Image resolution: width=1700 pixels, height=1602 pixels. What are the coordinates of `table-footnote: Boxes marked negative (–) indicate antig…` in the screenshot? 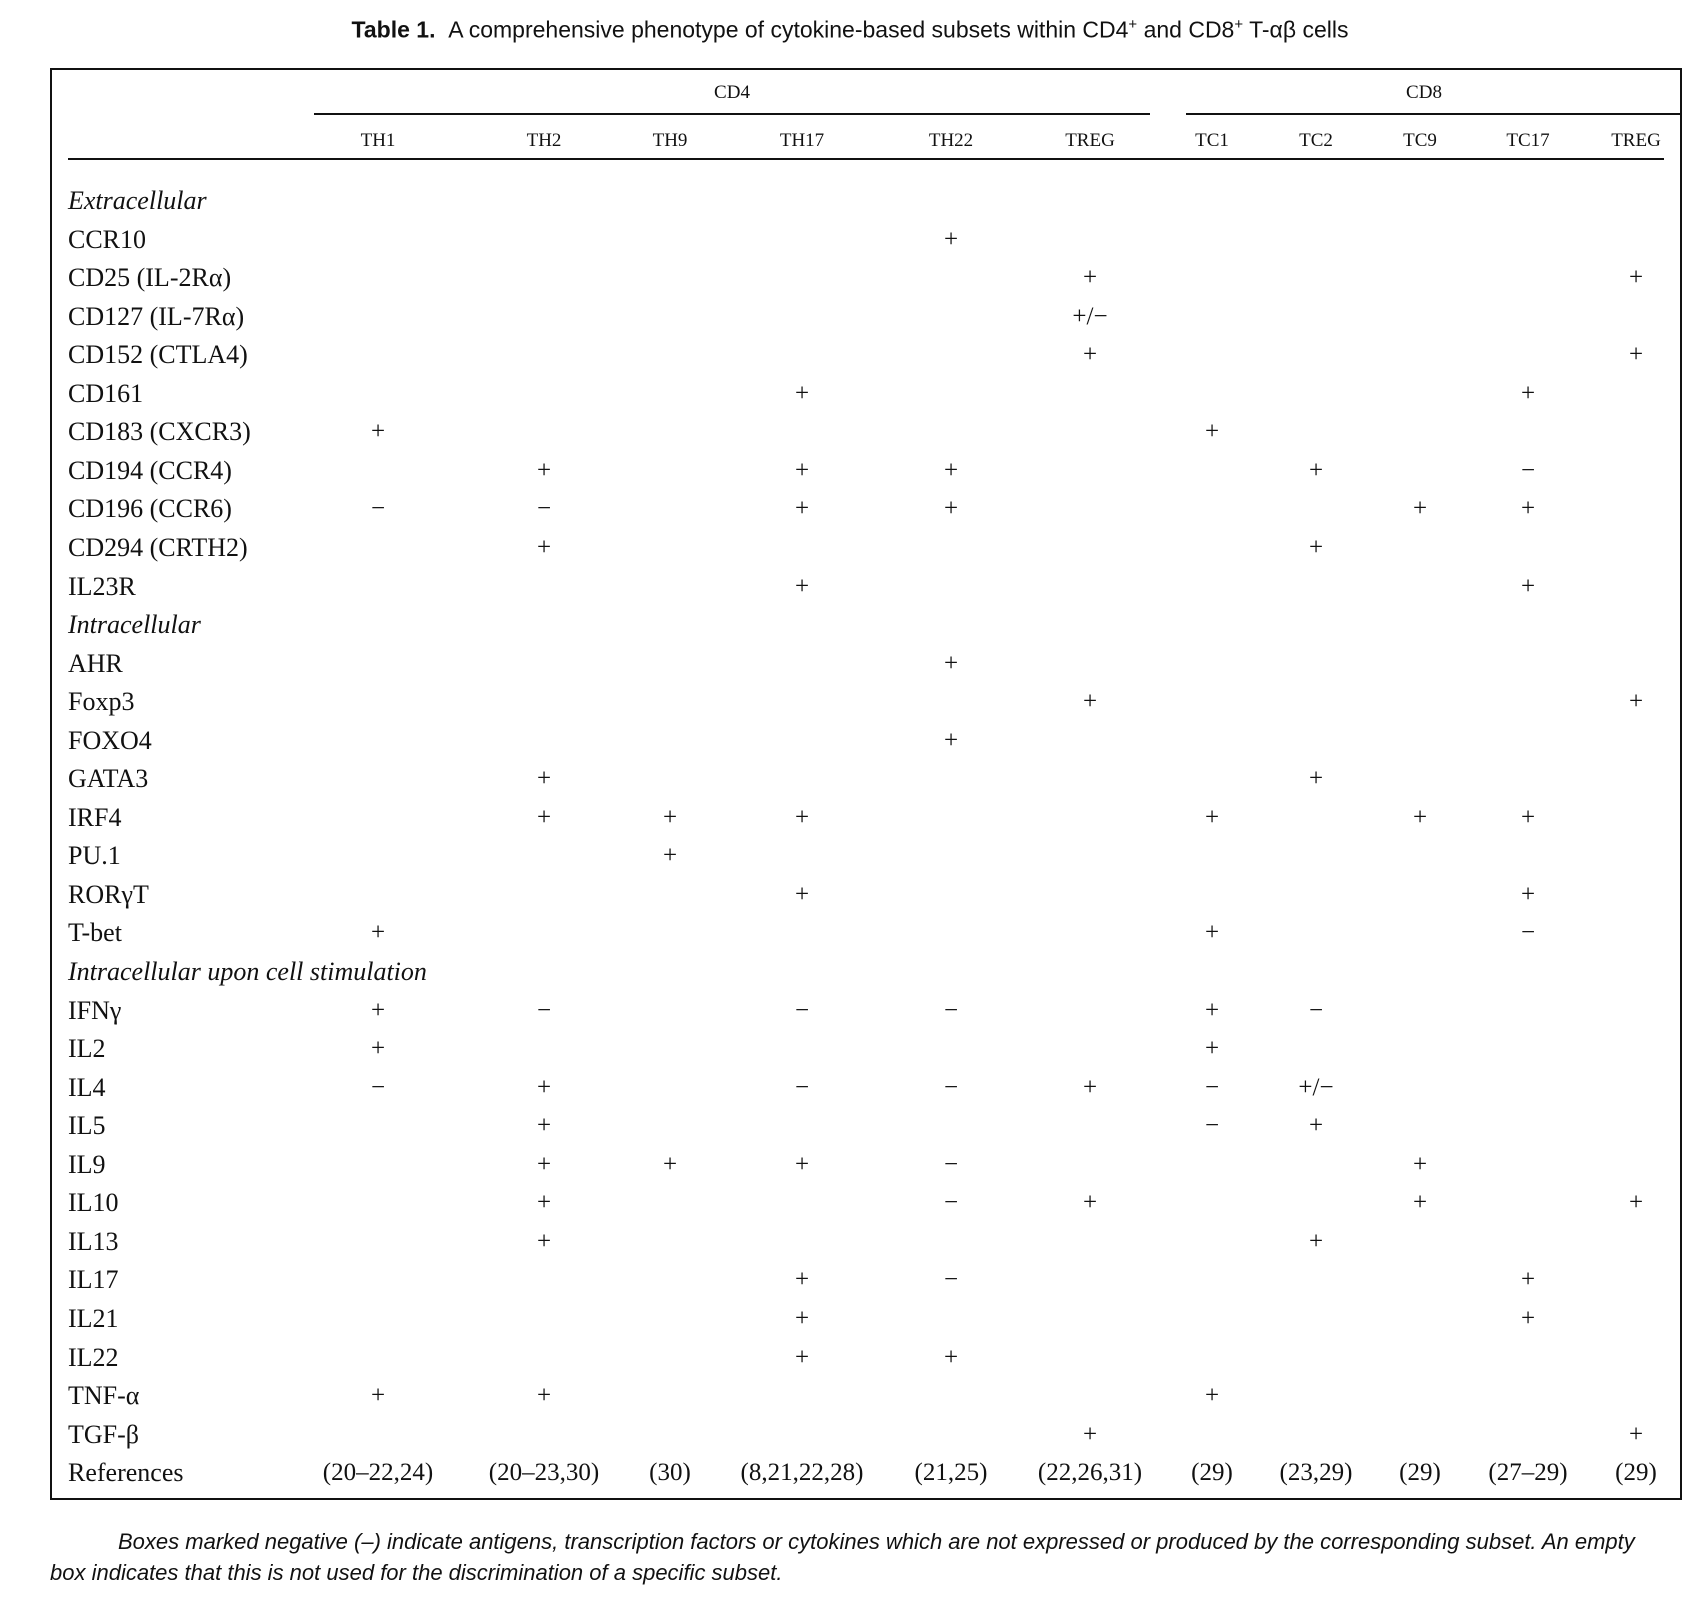 It's located at (842, 1557).